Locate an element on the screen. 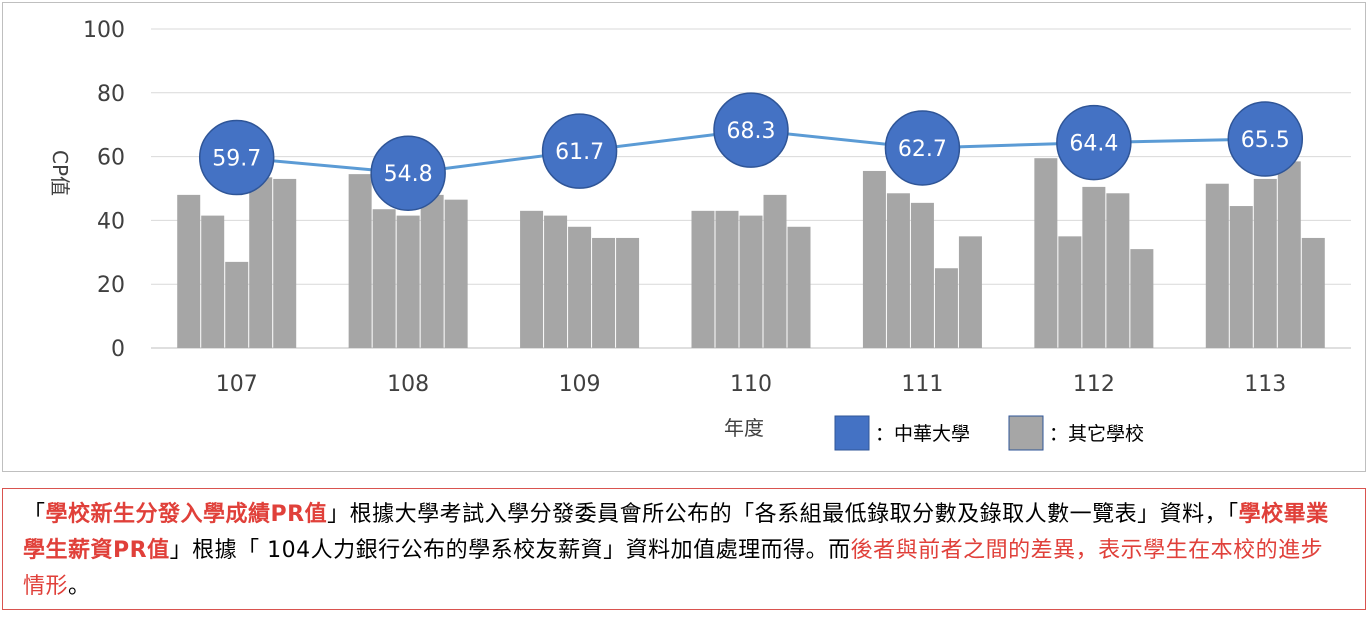 This screenshot has height=620, width=1370. x-tick-113: 113 is located at coordinates (1265, 384).